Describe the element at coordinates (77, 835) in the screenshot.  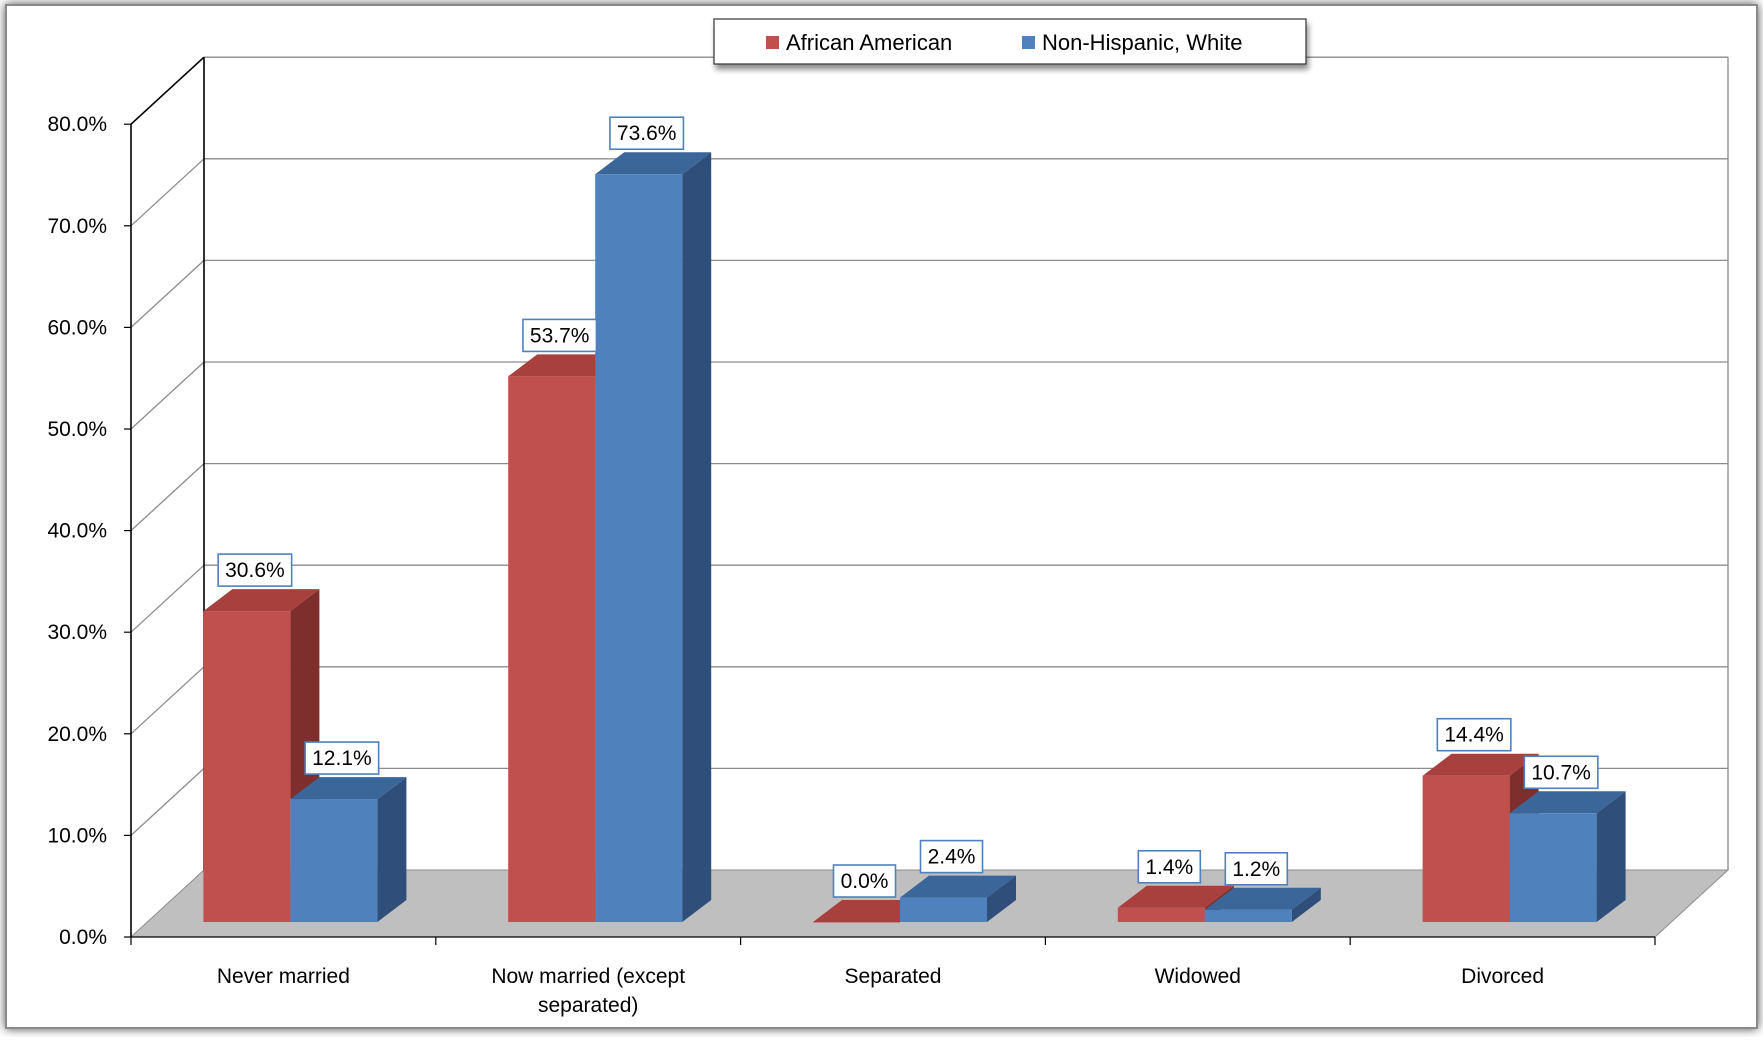
I see `y-tick-label: 10.0%` at that location.